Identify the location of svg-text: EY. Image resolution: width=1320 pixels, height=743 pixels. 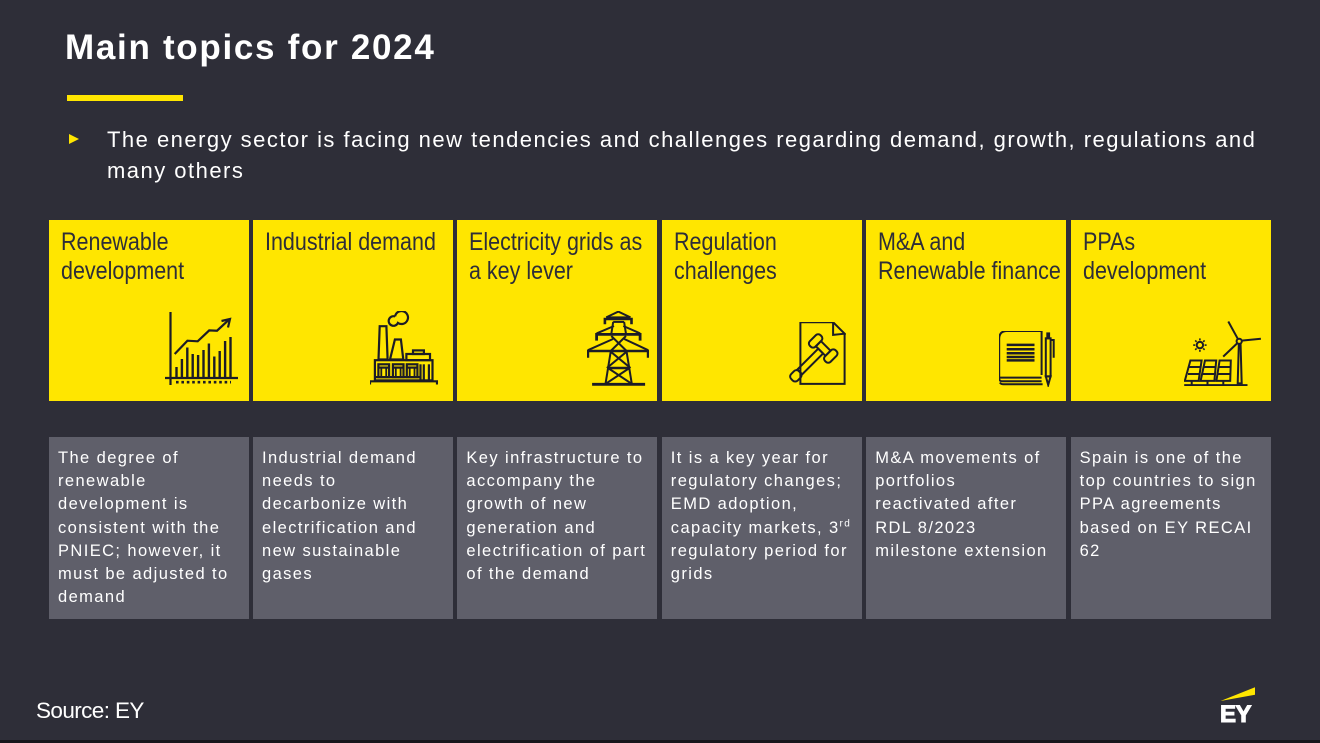
(1236, 713).